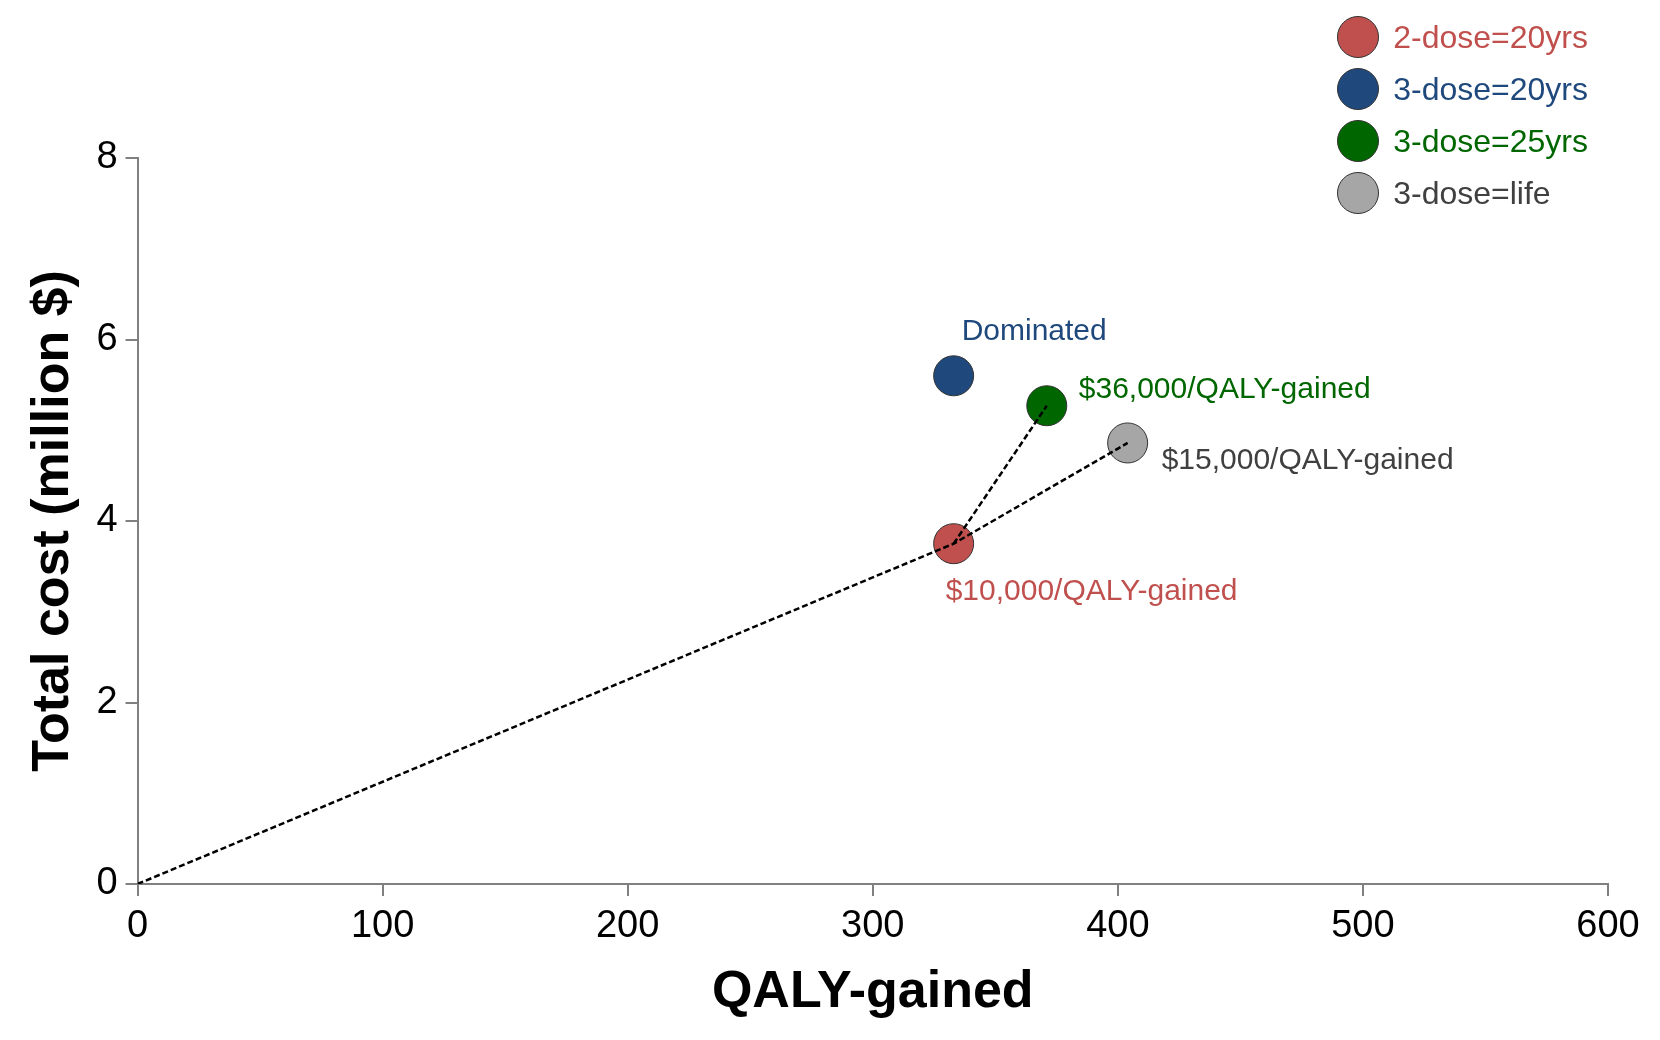 This screenshot has width=1660, height=1040. I want to click on x-axis-title: QALY-gained, so click(872, 989).